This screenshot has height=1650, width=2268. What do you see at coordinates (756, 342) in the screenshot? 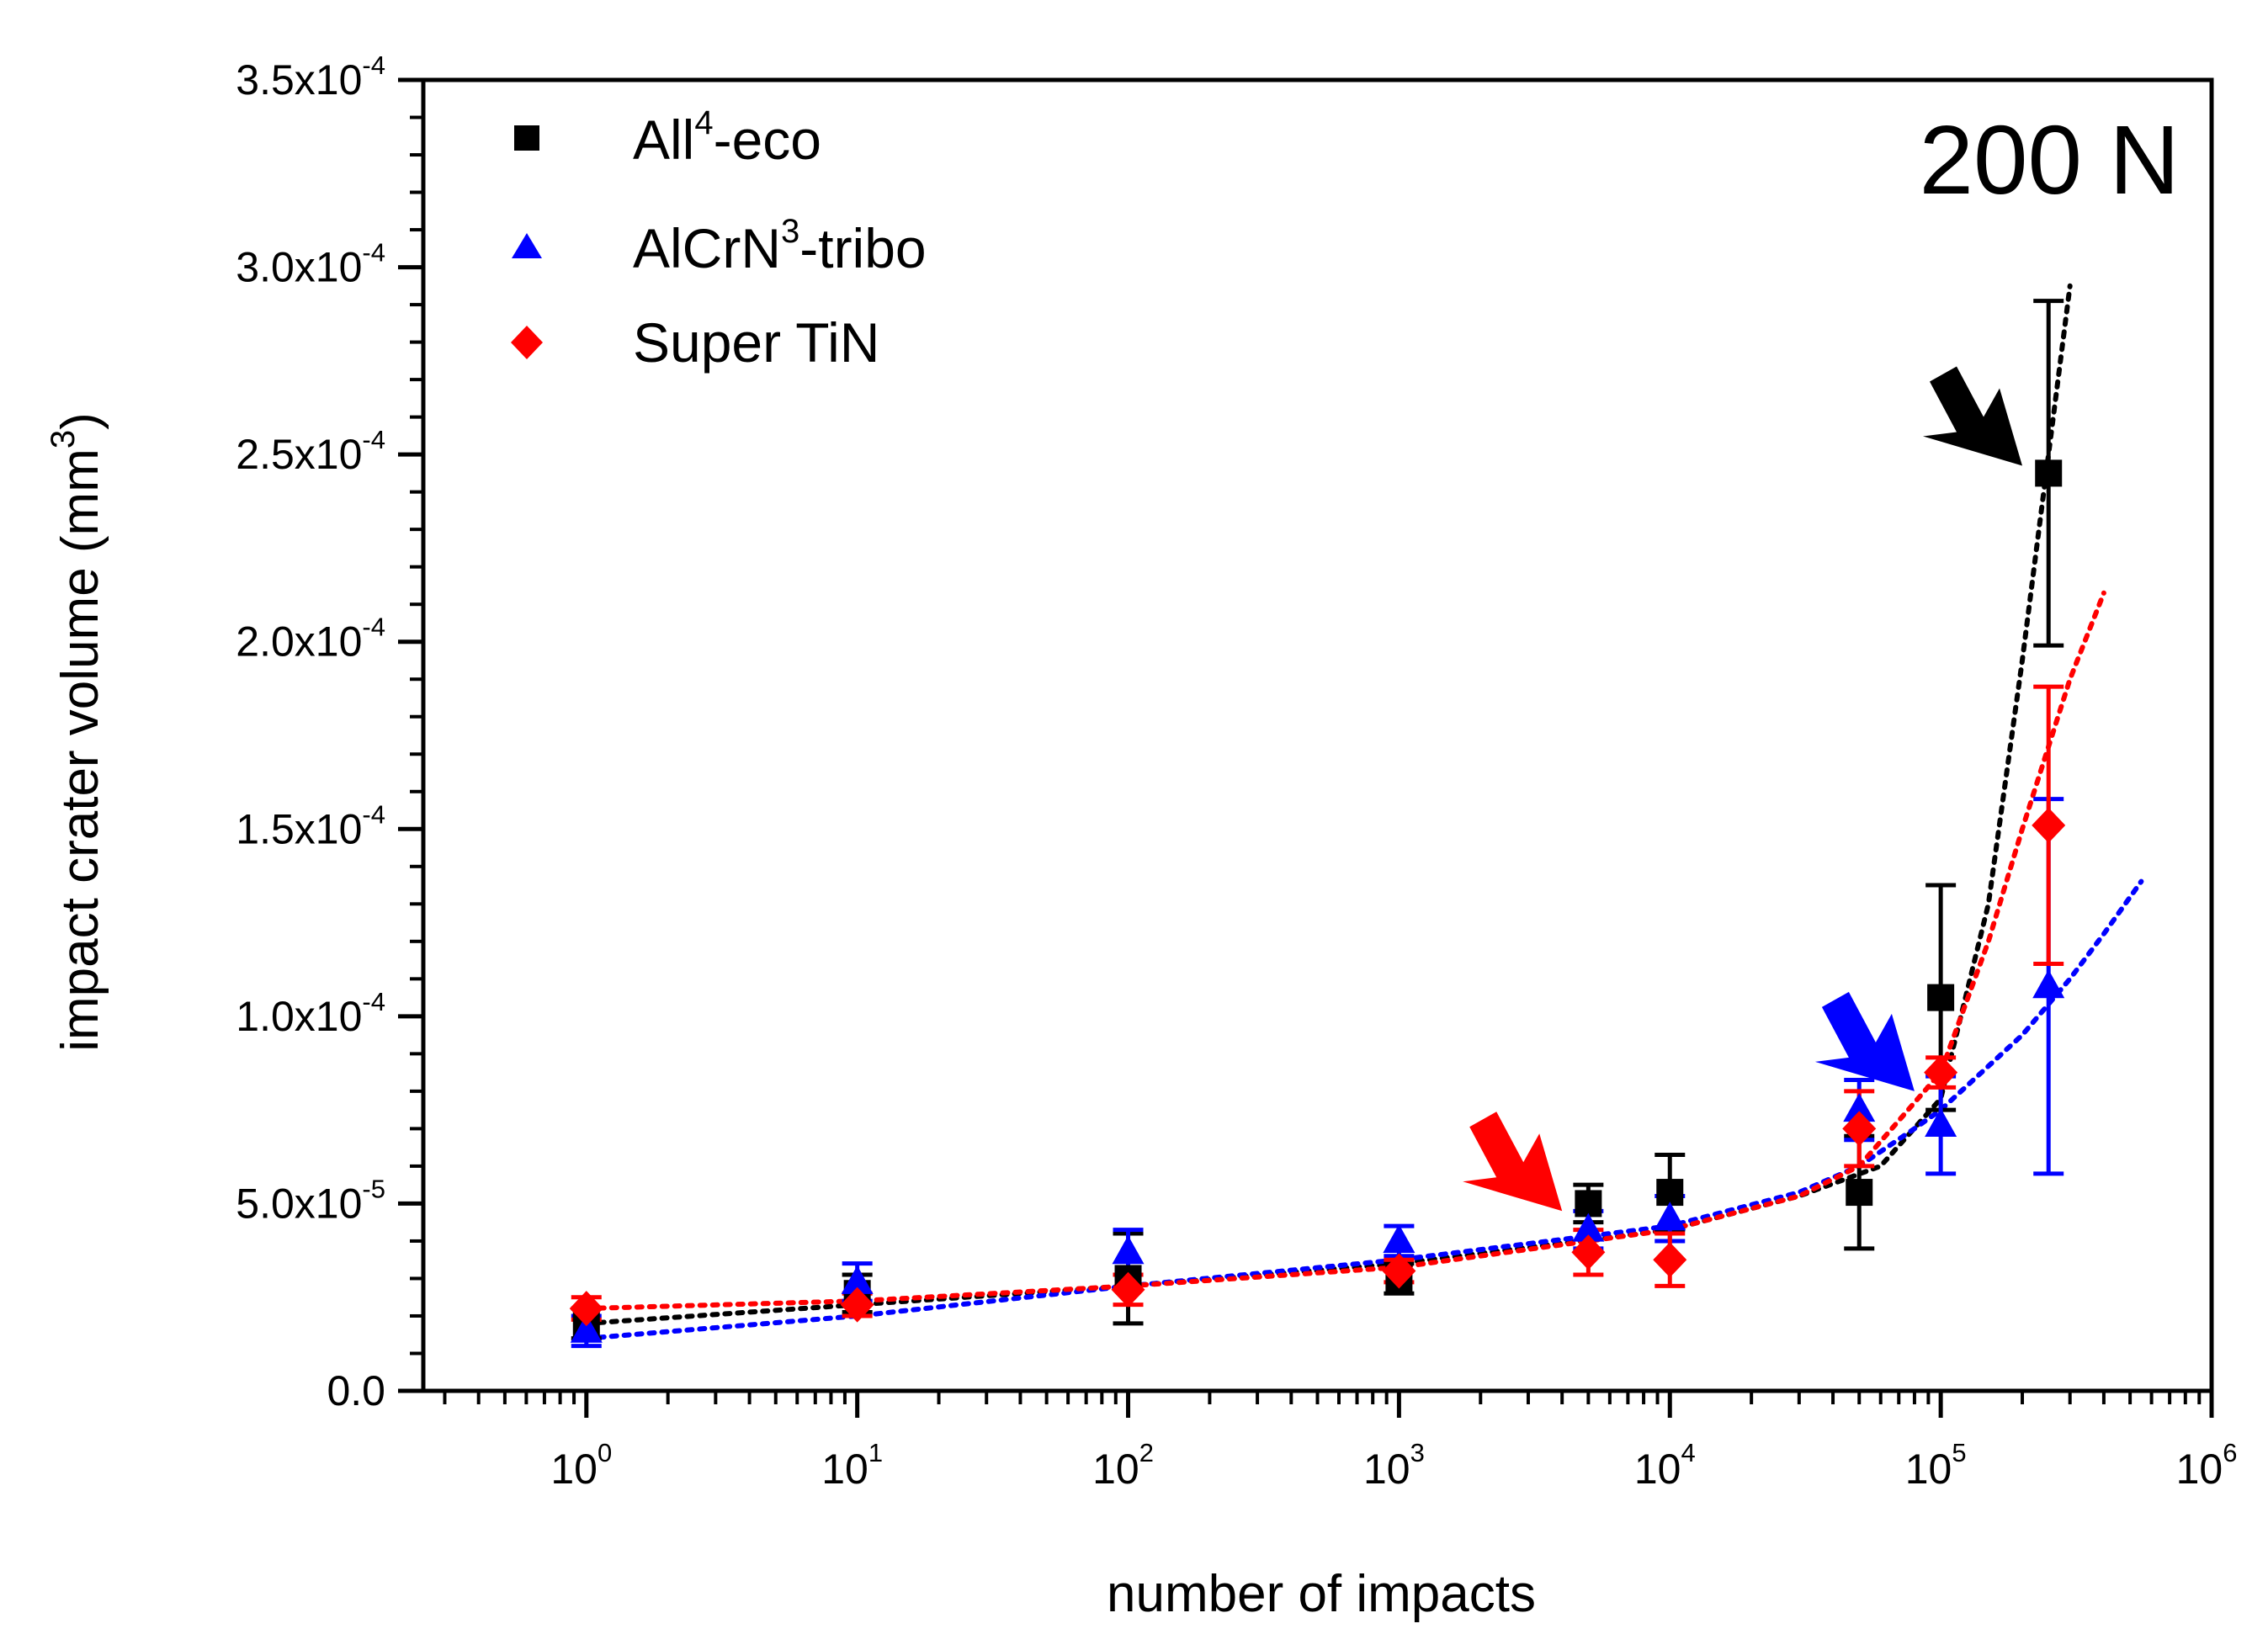
I see `legend-label: Super TiN` at bounding box center [756, 342].